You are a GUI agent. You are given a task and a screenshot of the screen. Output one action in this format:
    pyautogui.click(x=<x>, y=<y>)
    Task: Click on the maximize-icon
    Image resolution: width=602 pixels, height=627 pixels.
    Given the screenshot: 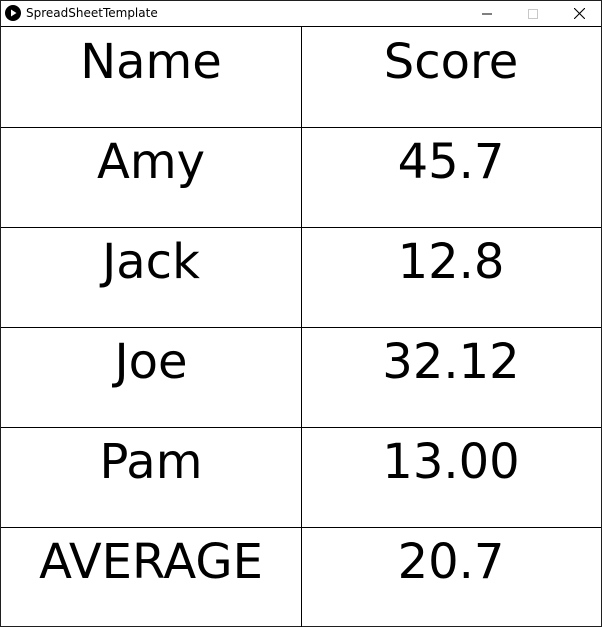 What is the action you would take?
    pyautogui.click(x=533, y=13)
    